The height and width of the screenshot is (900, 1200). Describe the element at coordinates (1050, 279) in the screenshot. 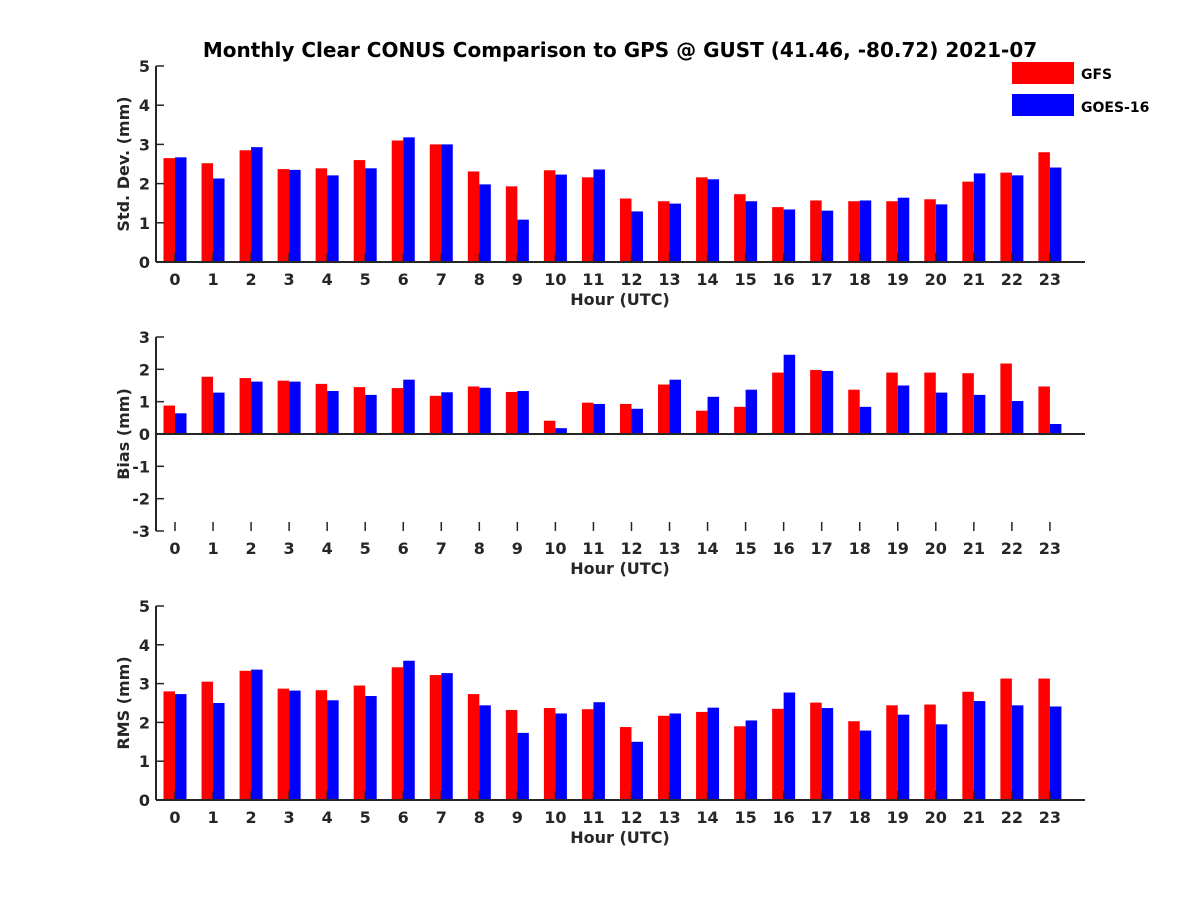

I see `x-tick-label: 23` at that location.